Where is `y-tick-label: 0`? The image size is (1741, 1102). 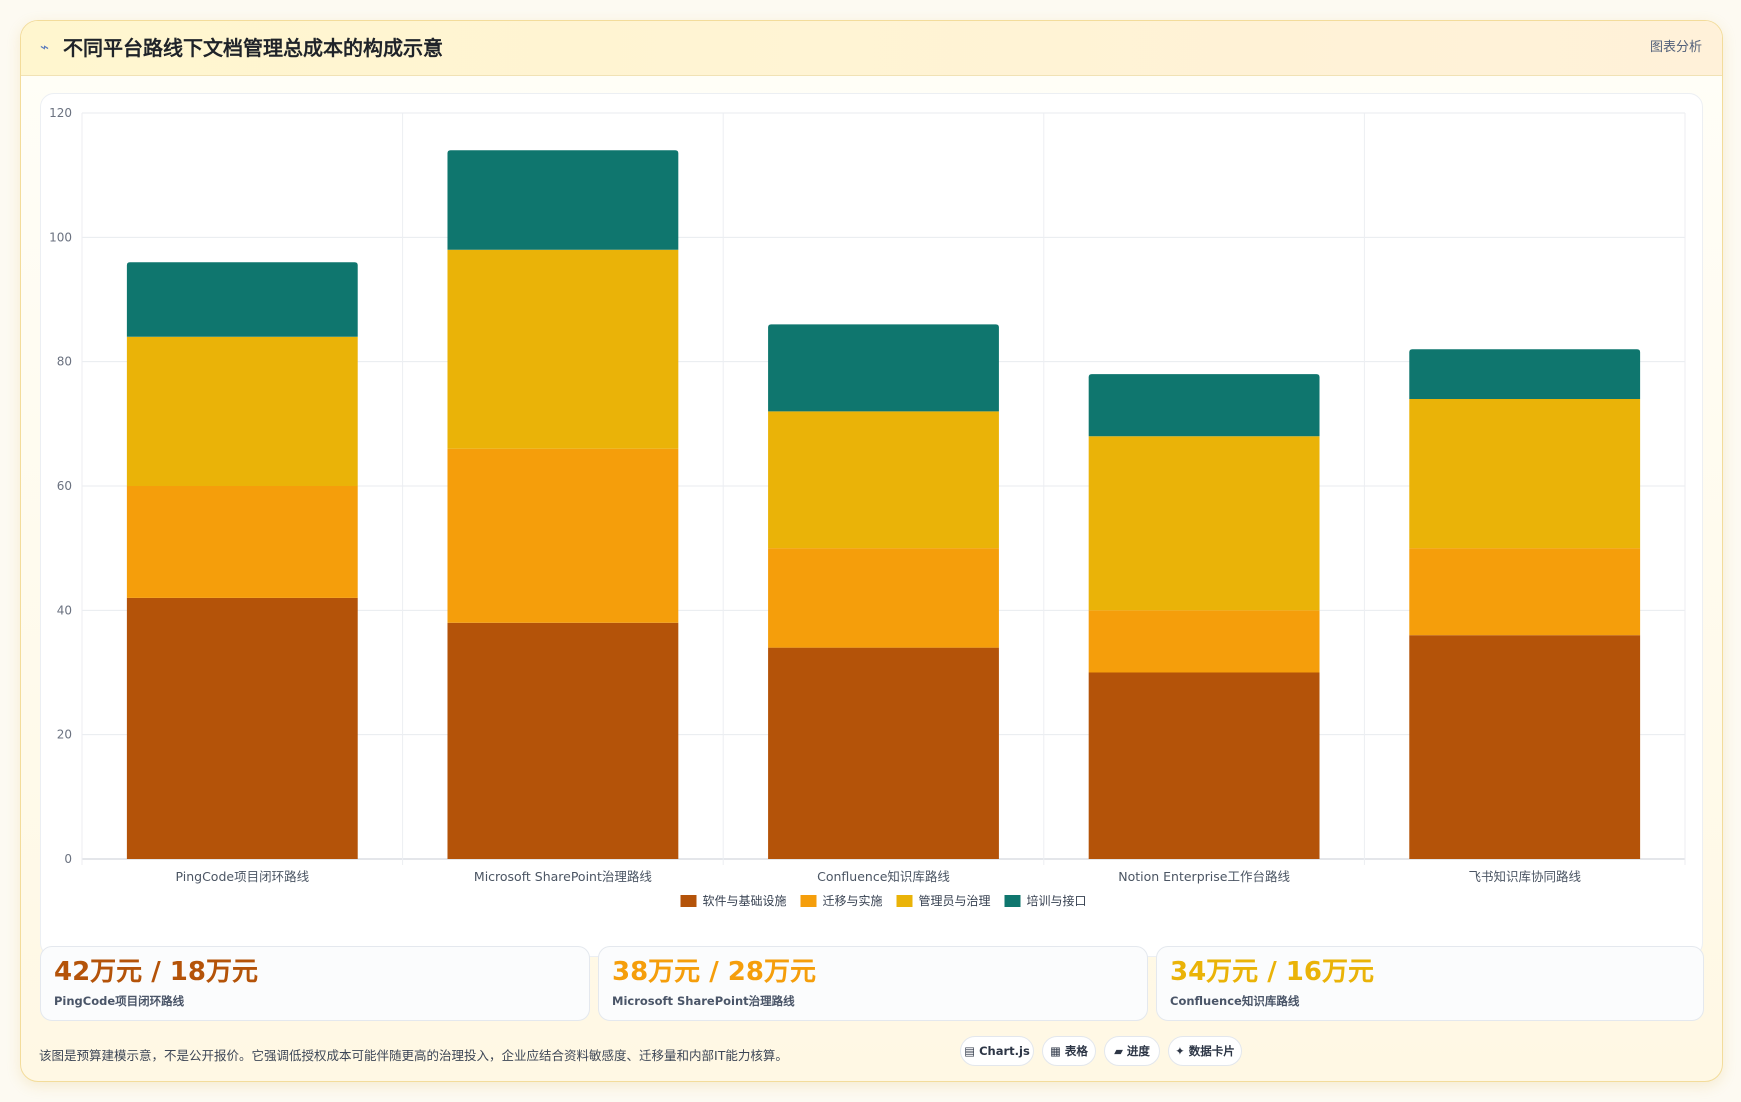 y-tick-label: 0 is located at coordinates (68, 859).